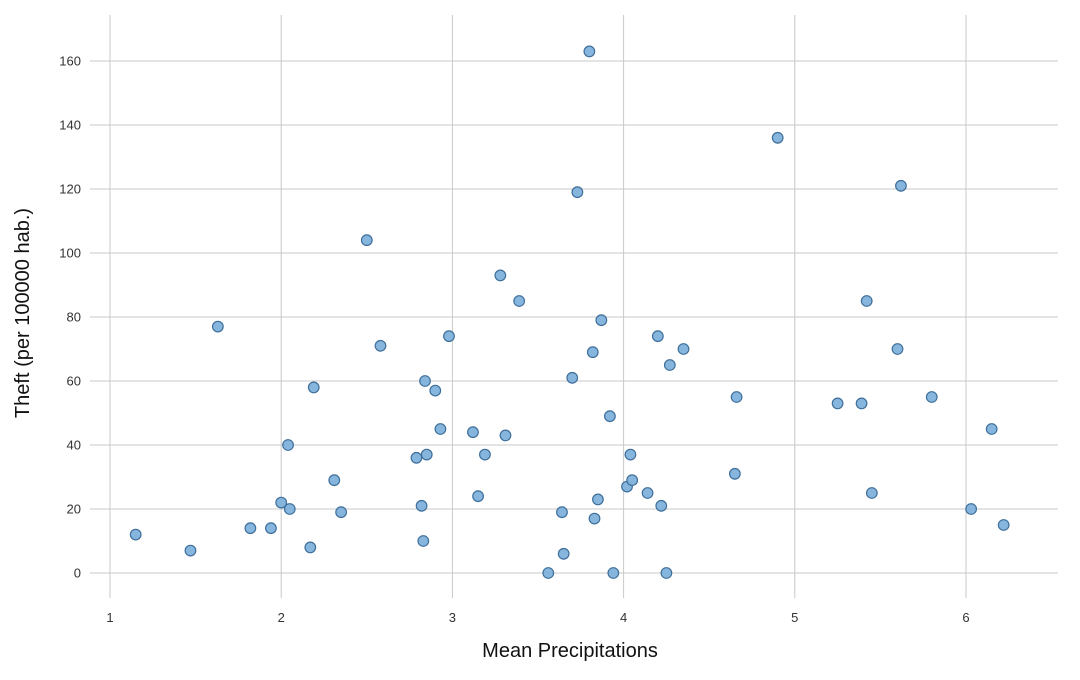 The image size is (1080, 680). I want to click on x-tick-label: 5, so click(794, 617).